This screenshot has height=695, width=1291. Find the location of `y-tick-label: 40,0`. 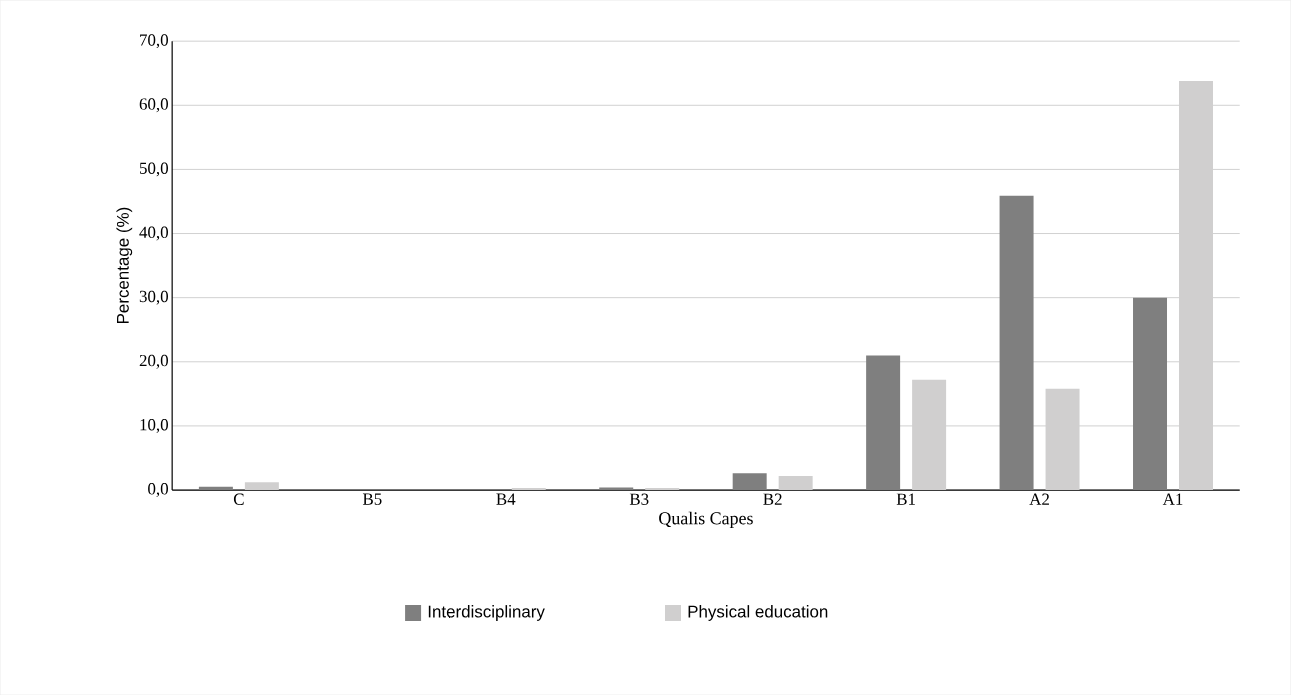

y-tick-label: 40,0 is located at coordinates (153, 233).